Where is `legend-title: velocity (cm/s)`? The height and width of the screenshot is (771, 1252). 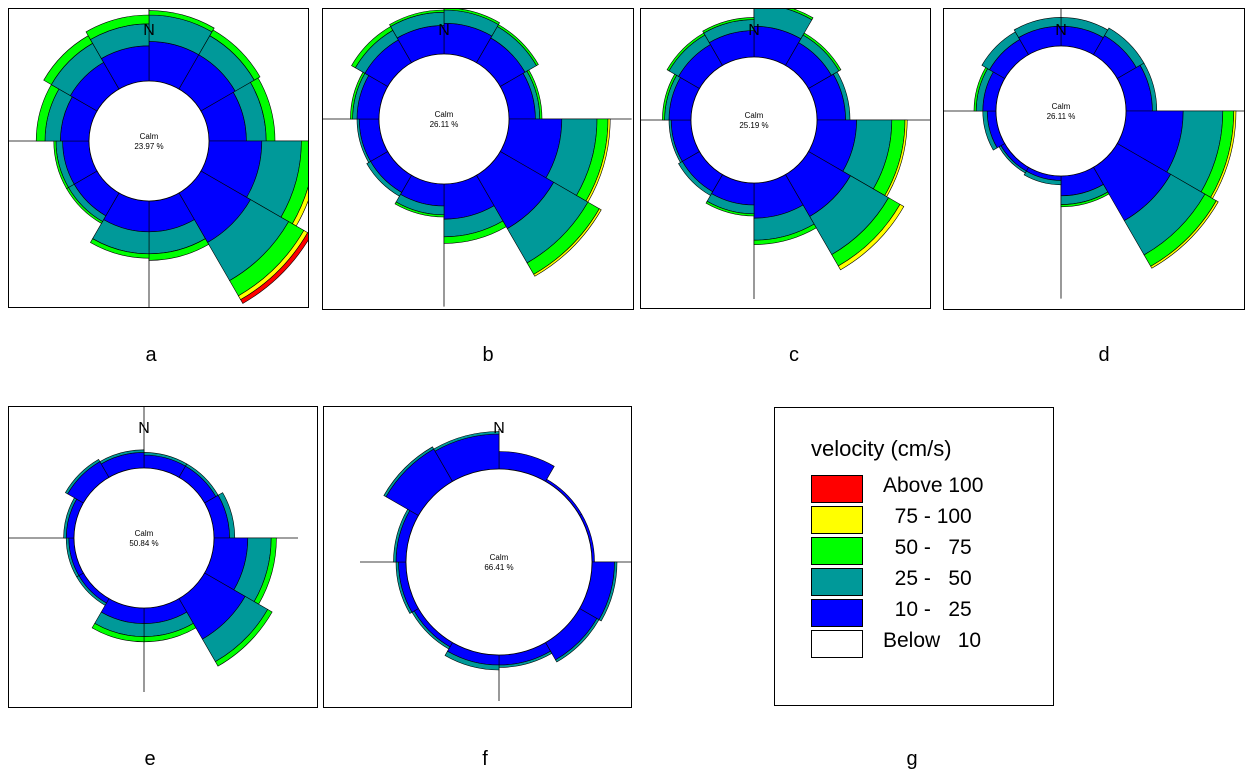 legend-title: velocity (cm/s) is located at coordinates (881, 448).